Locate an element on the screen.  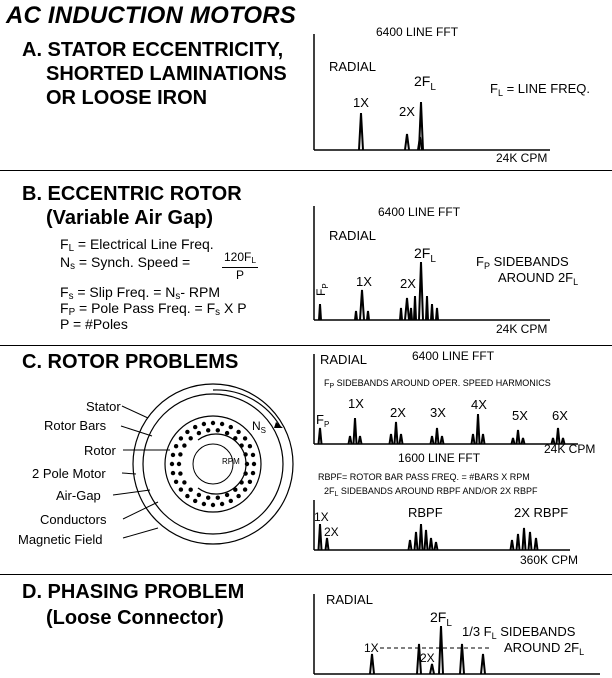
peak-label-4x: 4X is located at coordinates (479, 404).